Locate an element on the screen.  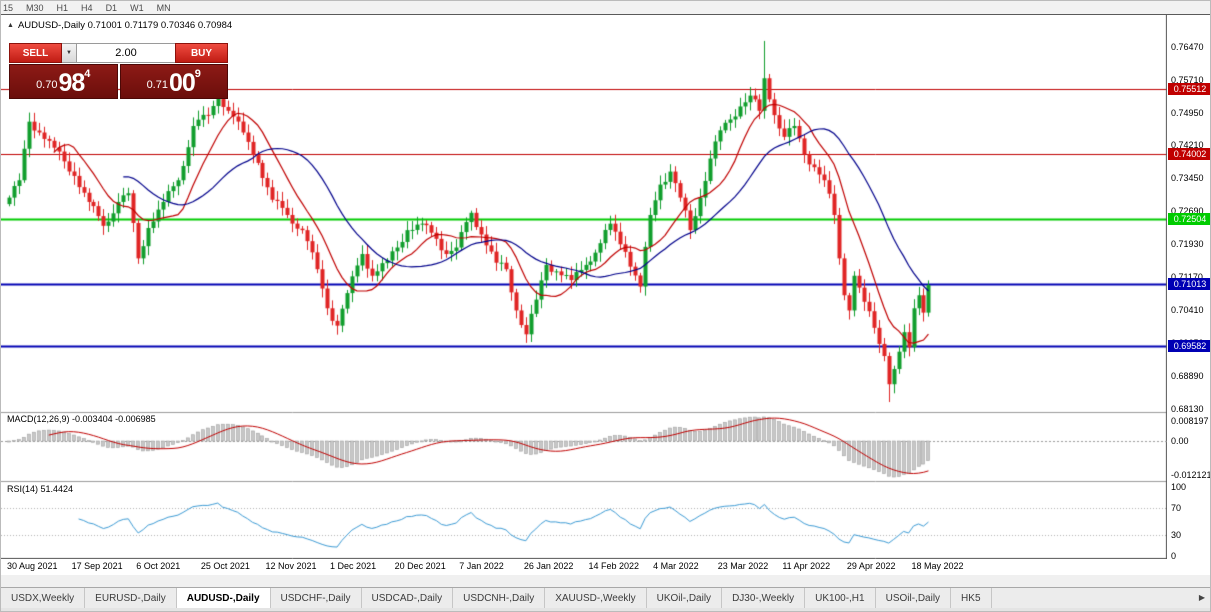
date-label: 14 Feb 2022 is located at coordinates (614, 566).